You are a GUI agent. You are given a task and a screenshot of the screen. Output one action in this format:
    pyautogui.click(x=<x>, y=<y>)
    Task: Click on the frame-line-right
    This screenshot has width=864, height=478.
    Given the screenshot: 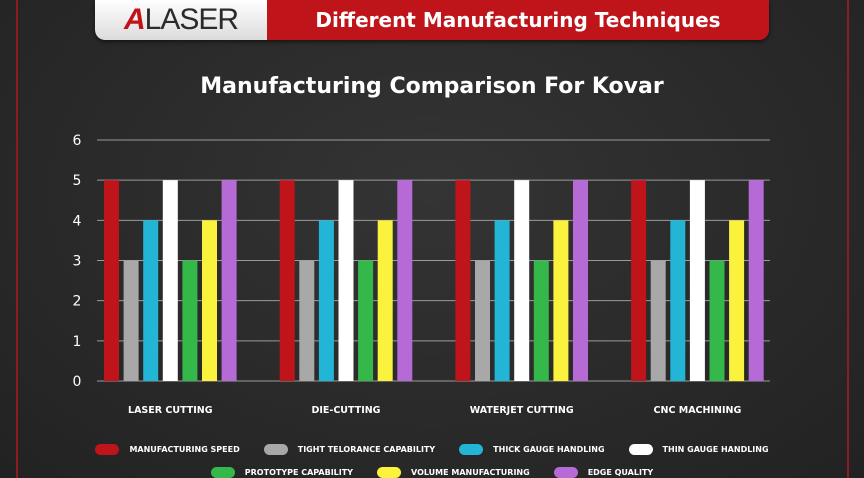 What is the action you would take?
    pyautogui.click(x=848, y=239)
    